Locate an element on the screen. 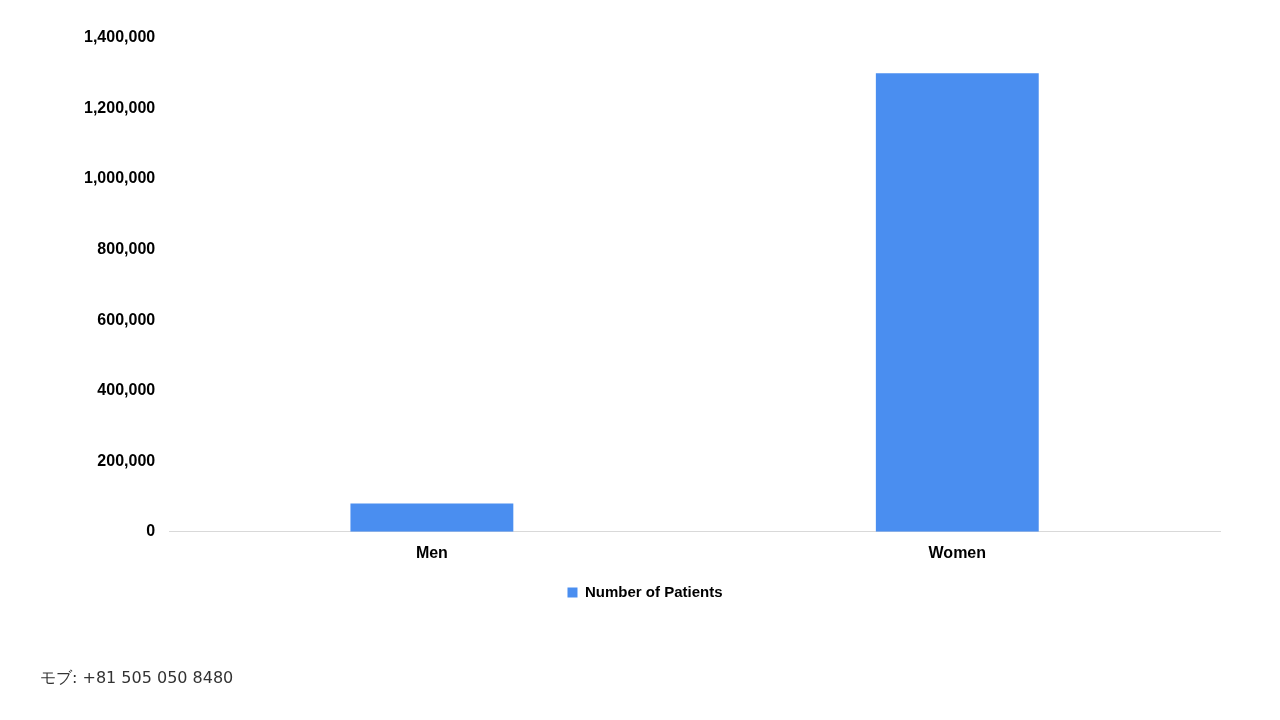 The width and height of the screenshot is (1280, 720). y-tick-label: 400,000 is located at coordinates (126, 390).